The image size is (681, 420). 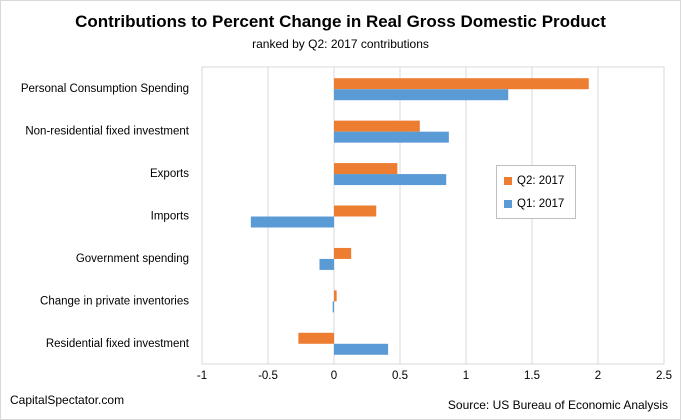 I want to click on x-tick-label: 0, so click(x=334, y=376).